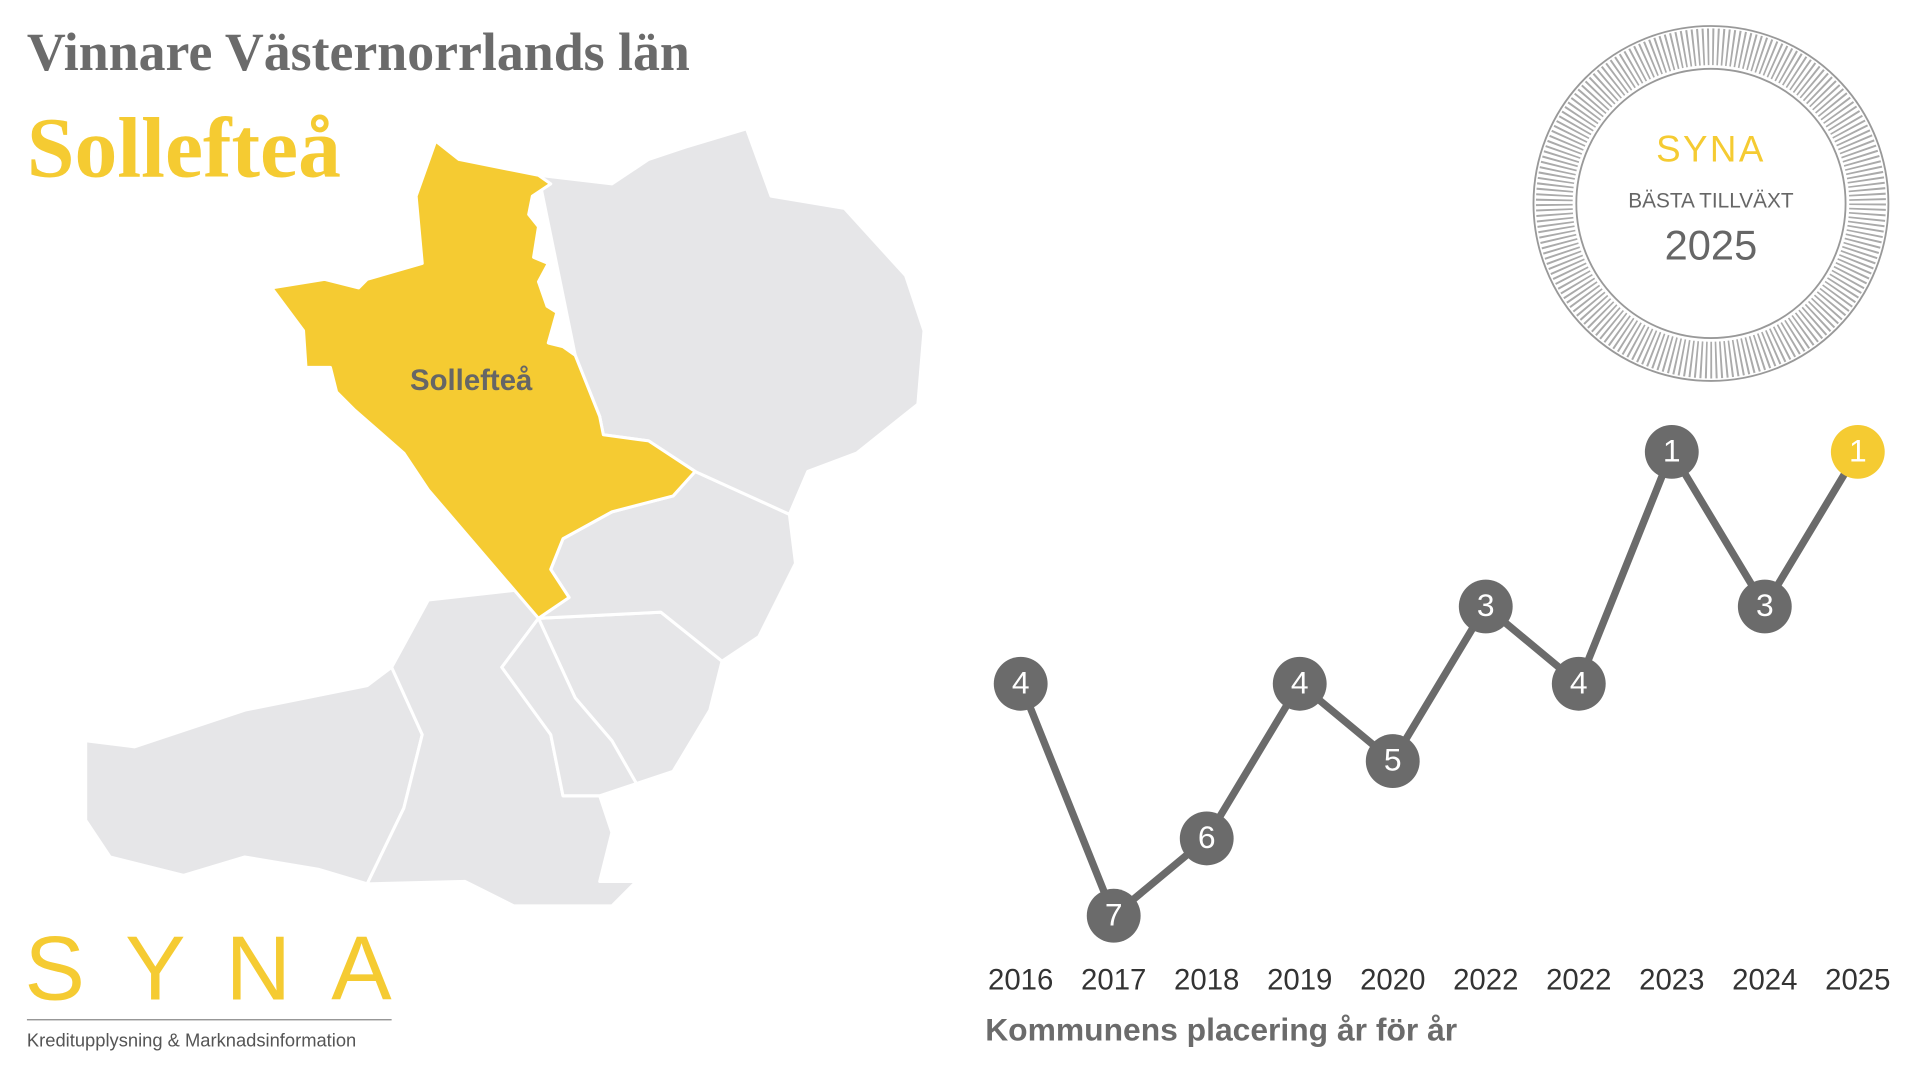 The image size is (1919, 1080). I want to click on x-tick-label: 2016, so click(1020, 980).